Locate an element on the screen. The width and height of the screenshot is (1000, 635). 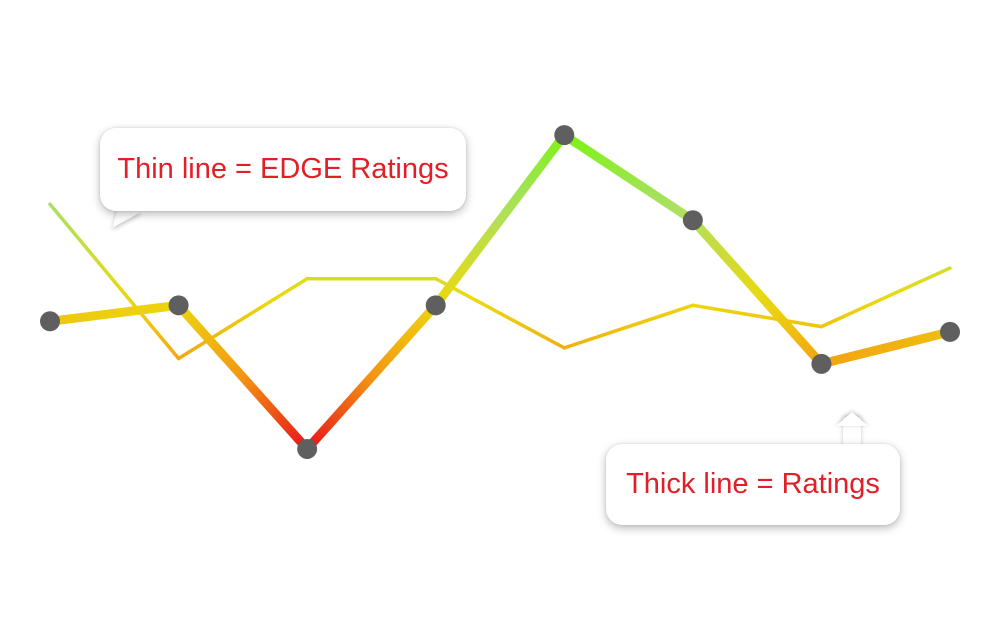
callout-thin-text: Thin line = EDGE Ratings is located at coordinates (283, 169).